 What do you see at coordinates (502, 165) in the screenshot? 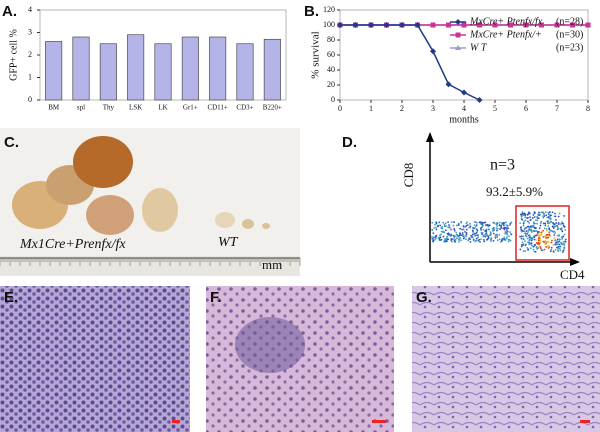
I see `n-label: n=3` at bounding box center [502, 165].